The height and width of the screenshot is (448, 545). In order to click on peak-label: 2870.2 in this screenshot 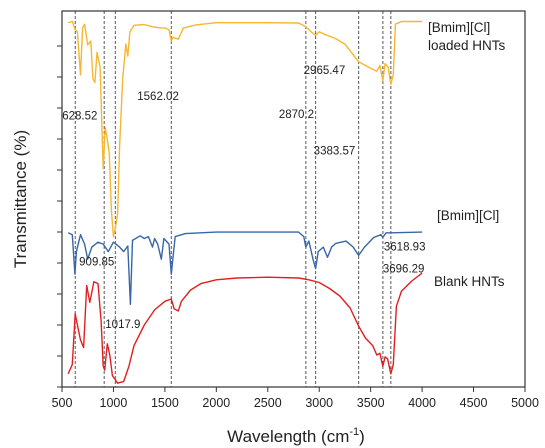, I will do `click(296, 115)`.